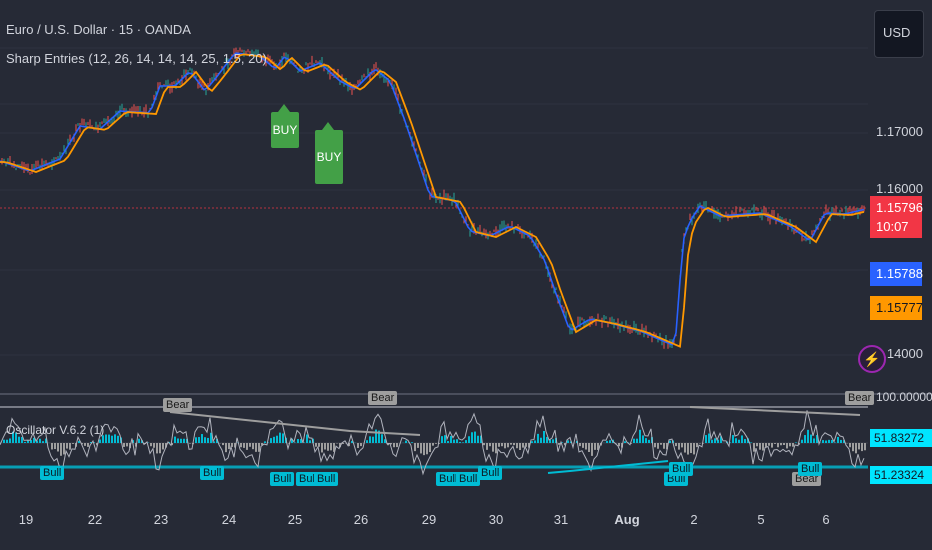 This screenshot has height=550, width=932. What do you see at coordinates (904, 397) in the screenshot?
I see `osc-top-value: 100.00000` at bounding box center [904, 397].